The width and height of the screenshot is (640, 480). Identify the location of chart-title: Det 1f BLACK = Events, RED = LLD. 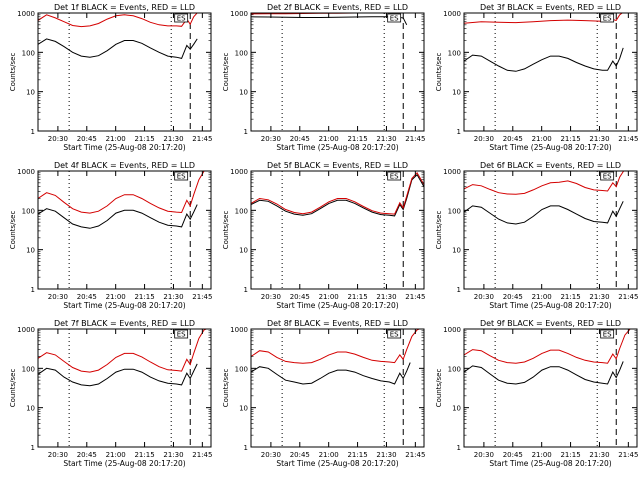
(124, 7).